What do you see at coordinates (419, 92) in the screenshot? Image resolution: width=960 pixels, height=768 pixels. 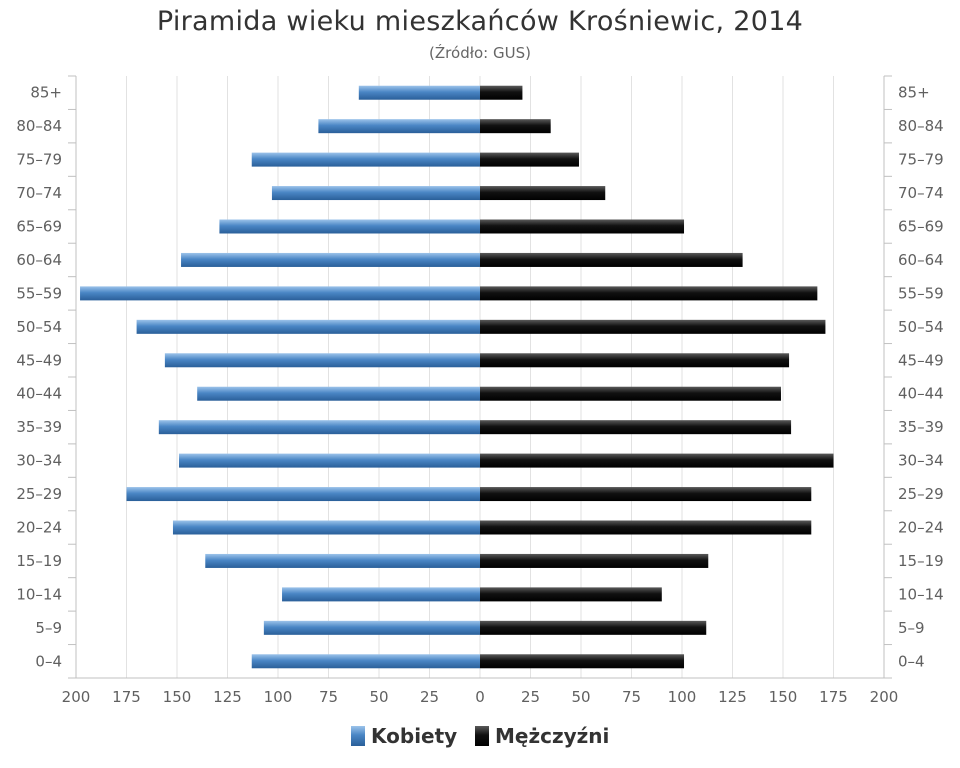 I see `bar-kobiety-85+` at bounding box center [419, 92].